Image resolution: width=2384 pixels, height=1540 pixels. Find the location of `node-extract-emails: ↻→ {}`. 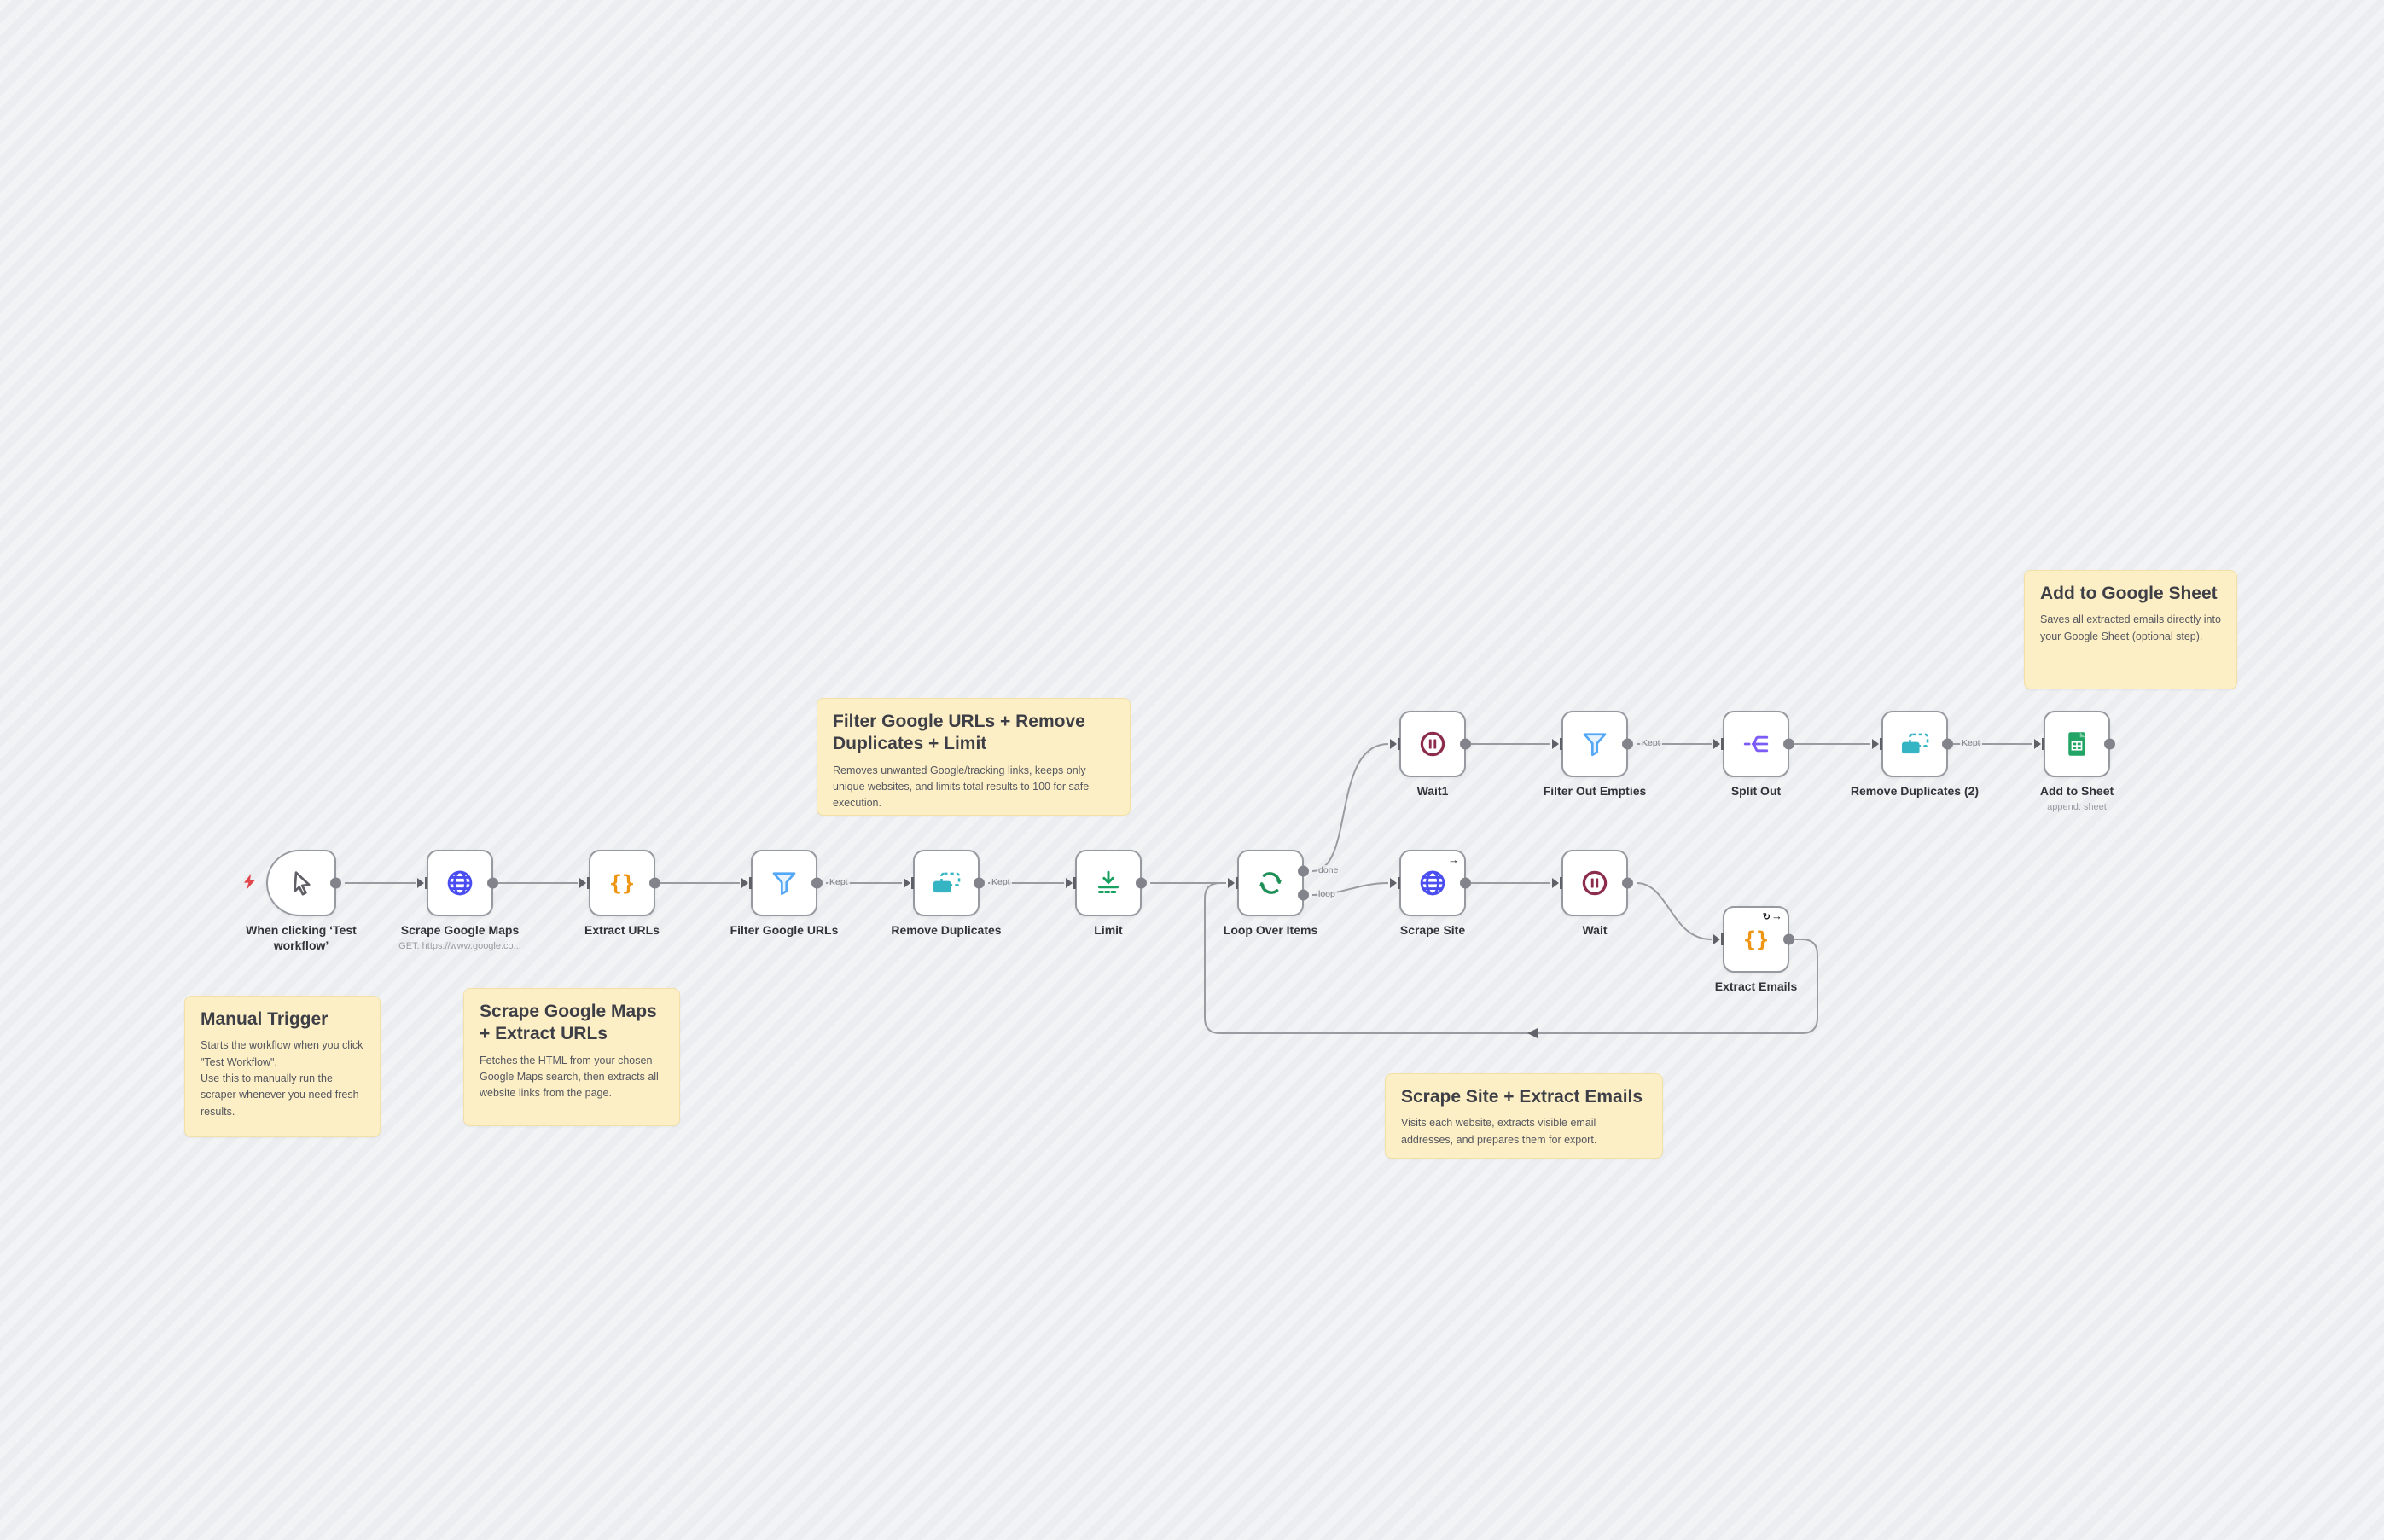

node-extract-emails: ↻→ {} is located at coordinates (1753, 939).